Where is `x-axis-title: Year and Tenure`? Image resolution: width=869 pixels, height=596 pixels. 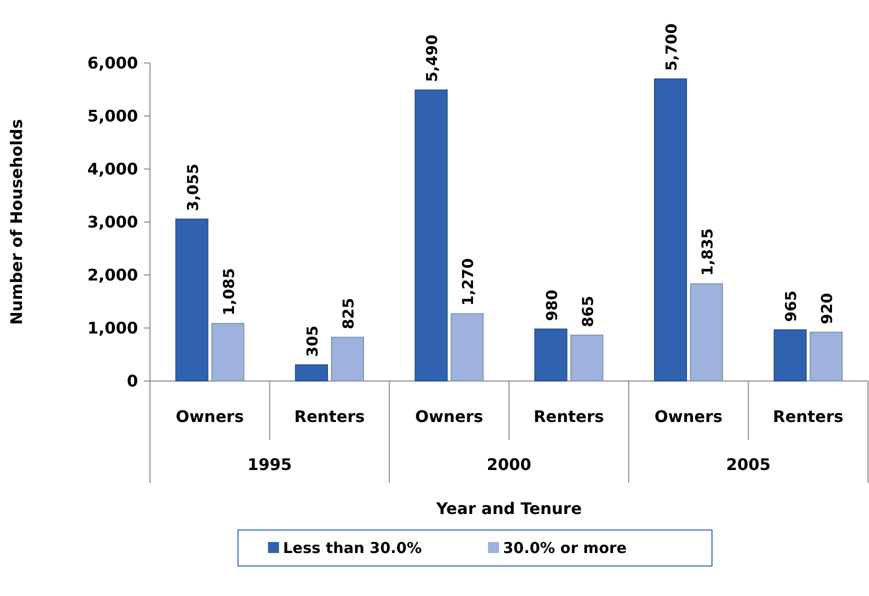 x-axis-title: Year and Tenure is located at coordinates (508, 508).